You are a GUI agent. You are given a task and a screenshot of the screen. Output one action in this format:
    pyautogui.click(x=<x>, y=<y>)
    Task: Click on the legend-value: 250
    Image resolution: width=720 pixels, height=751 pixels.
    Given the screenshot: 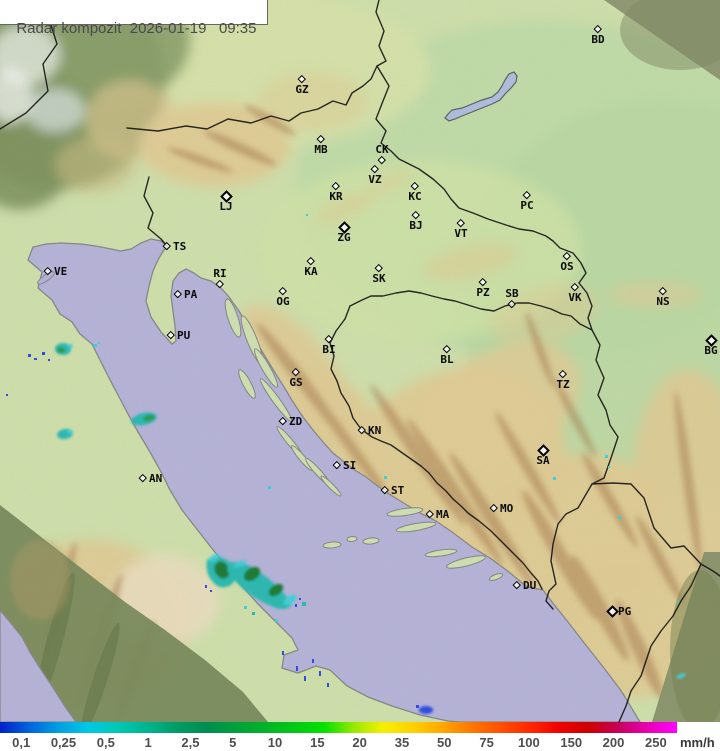 What is the action you would take?
    pyautogui.click(x=655, y=742)
    